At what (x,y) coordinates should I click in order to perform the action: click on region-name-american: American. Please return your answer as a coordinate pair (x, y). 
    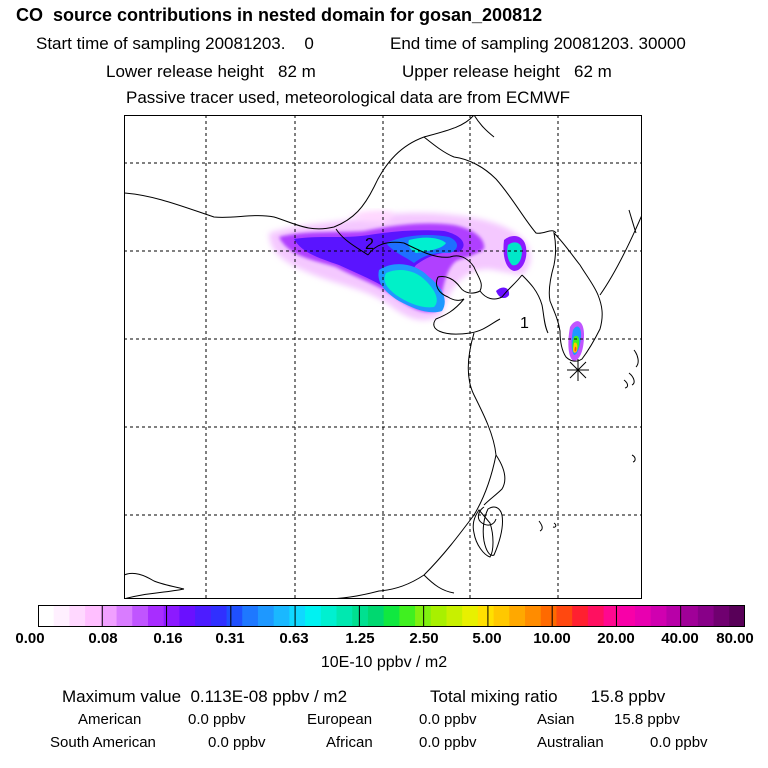
    Looking at the image, I should click on (110, 719).